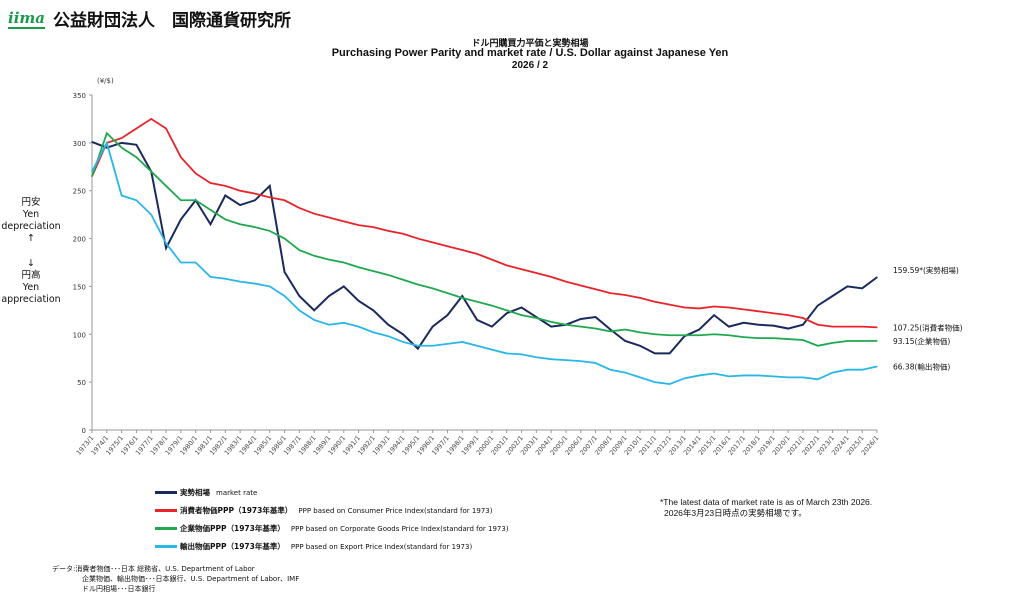 The height and width of the screenshot is (594, 1024). I want to click on y-tick-label: 250, so click(79, 192).